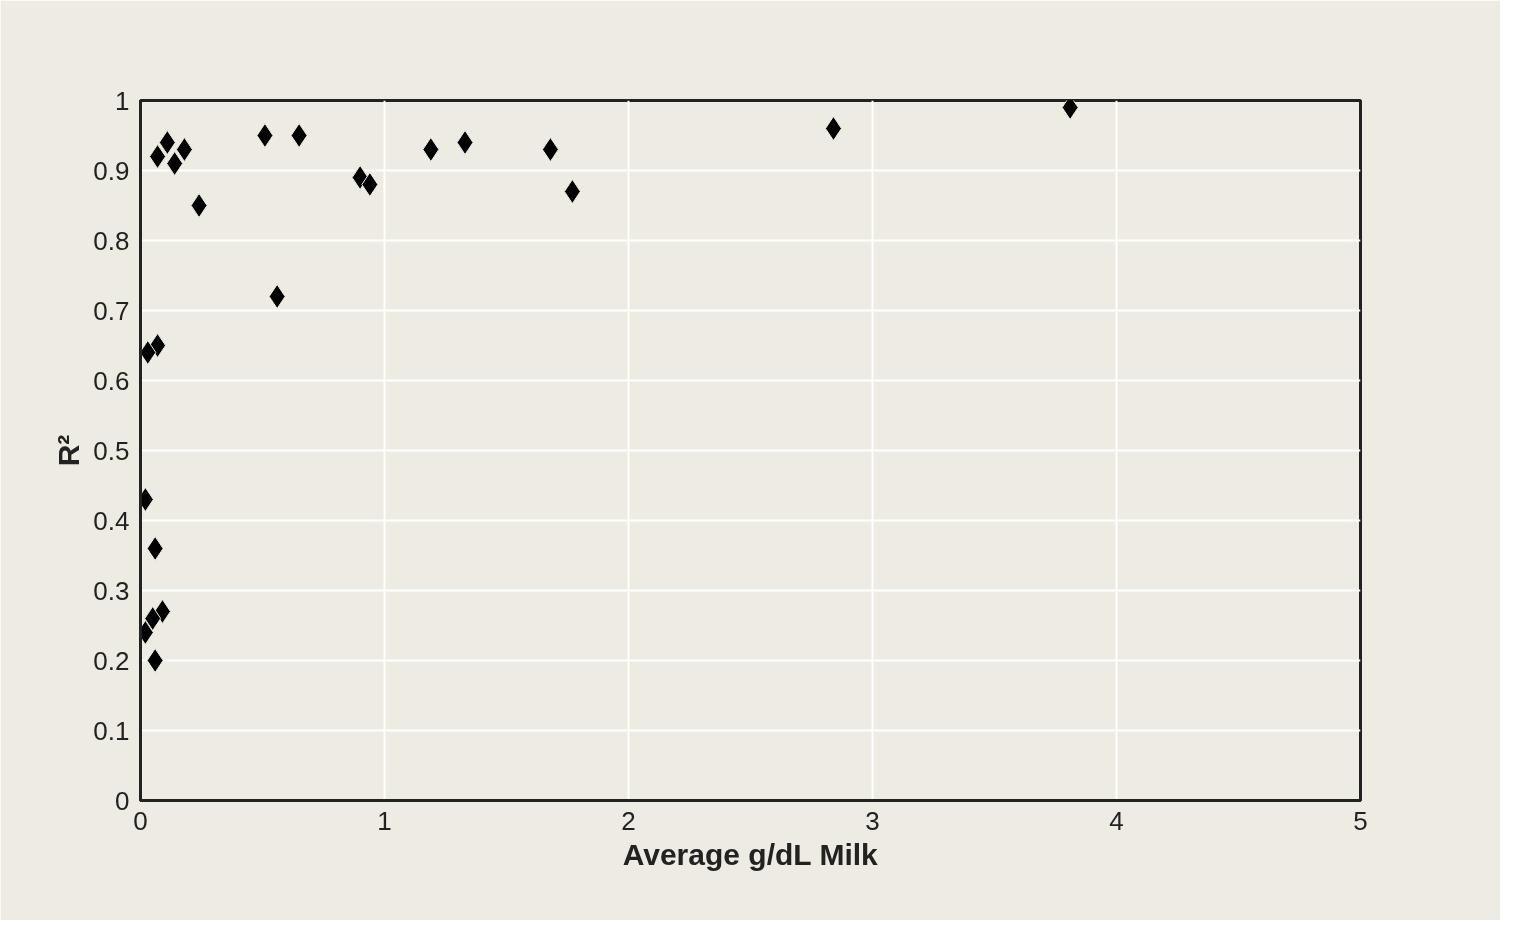 The width and height of the screenshot is (1528, 936). Describe the element at coordinates (628, 820) in the screenshot. I see `x-tick-label: 2` at that location.